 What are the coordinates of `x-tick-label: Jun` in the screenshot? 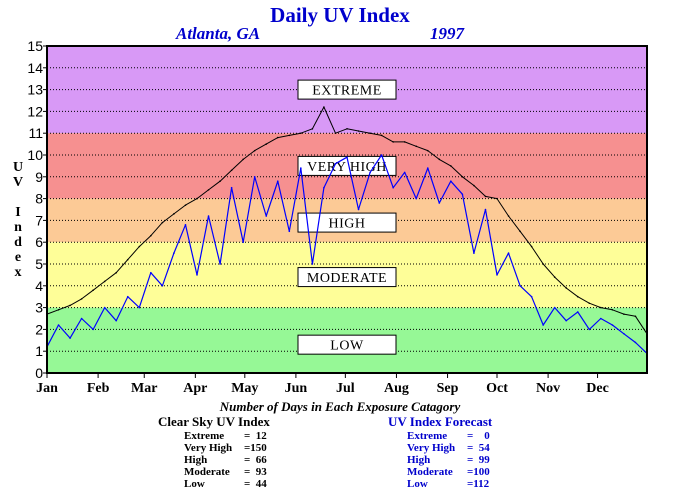 It's located at (296, 388).